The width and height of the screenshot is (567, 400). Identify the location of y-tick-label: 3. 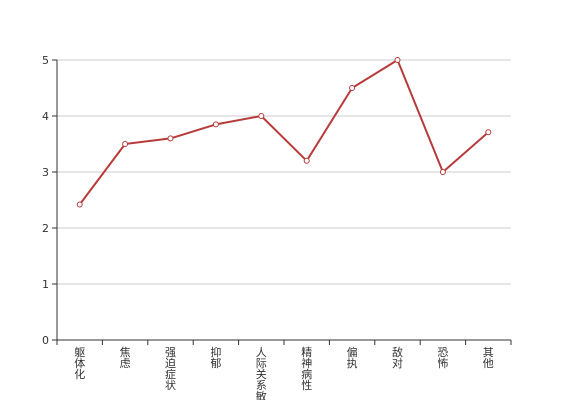
(45, 172).